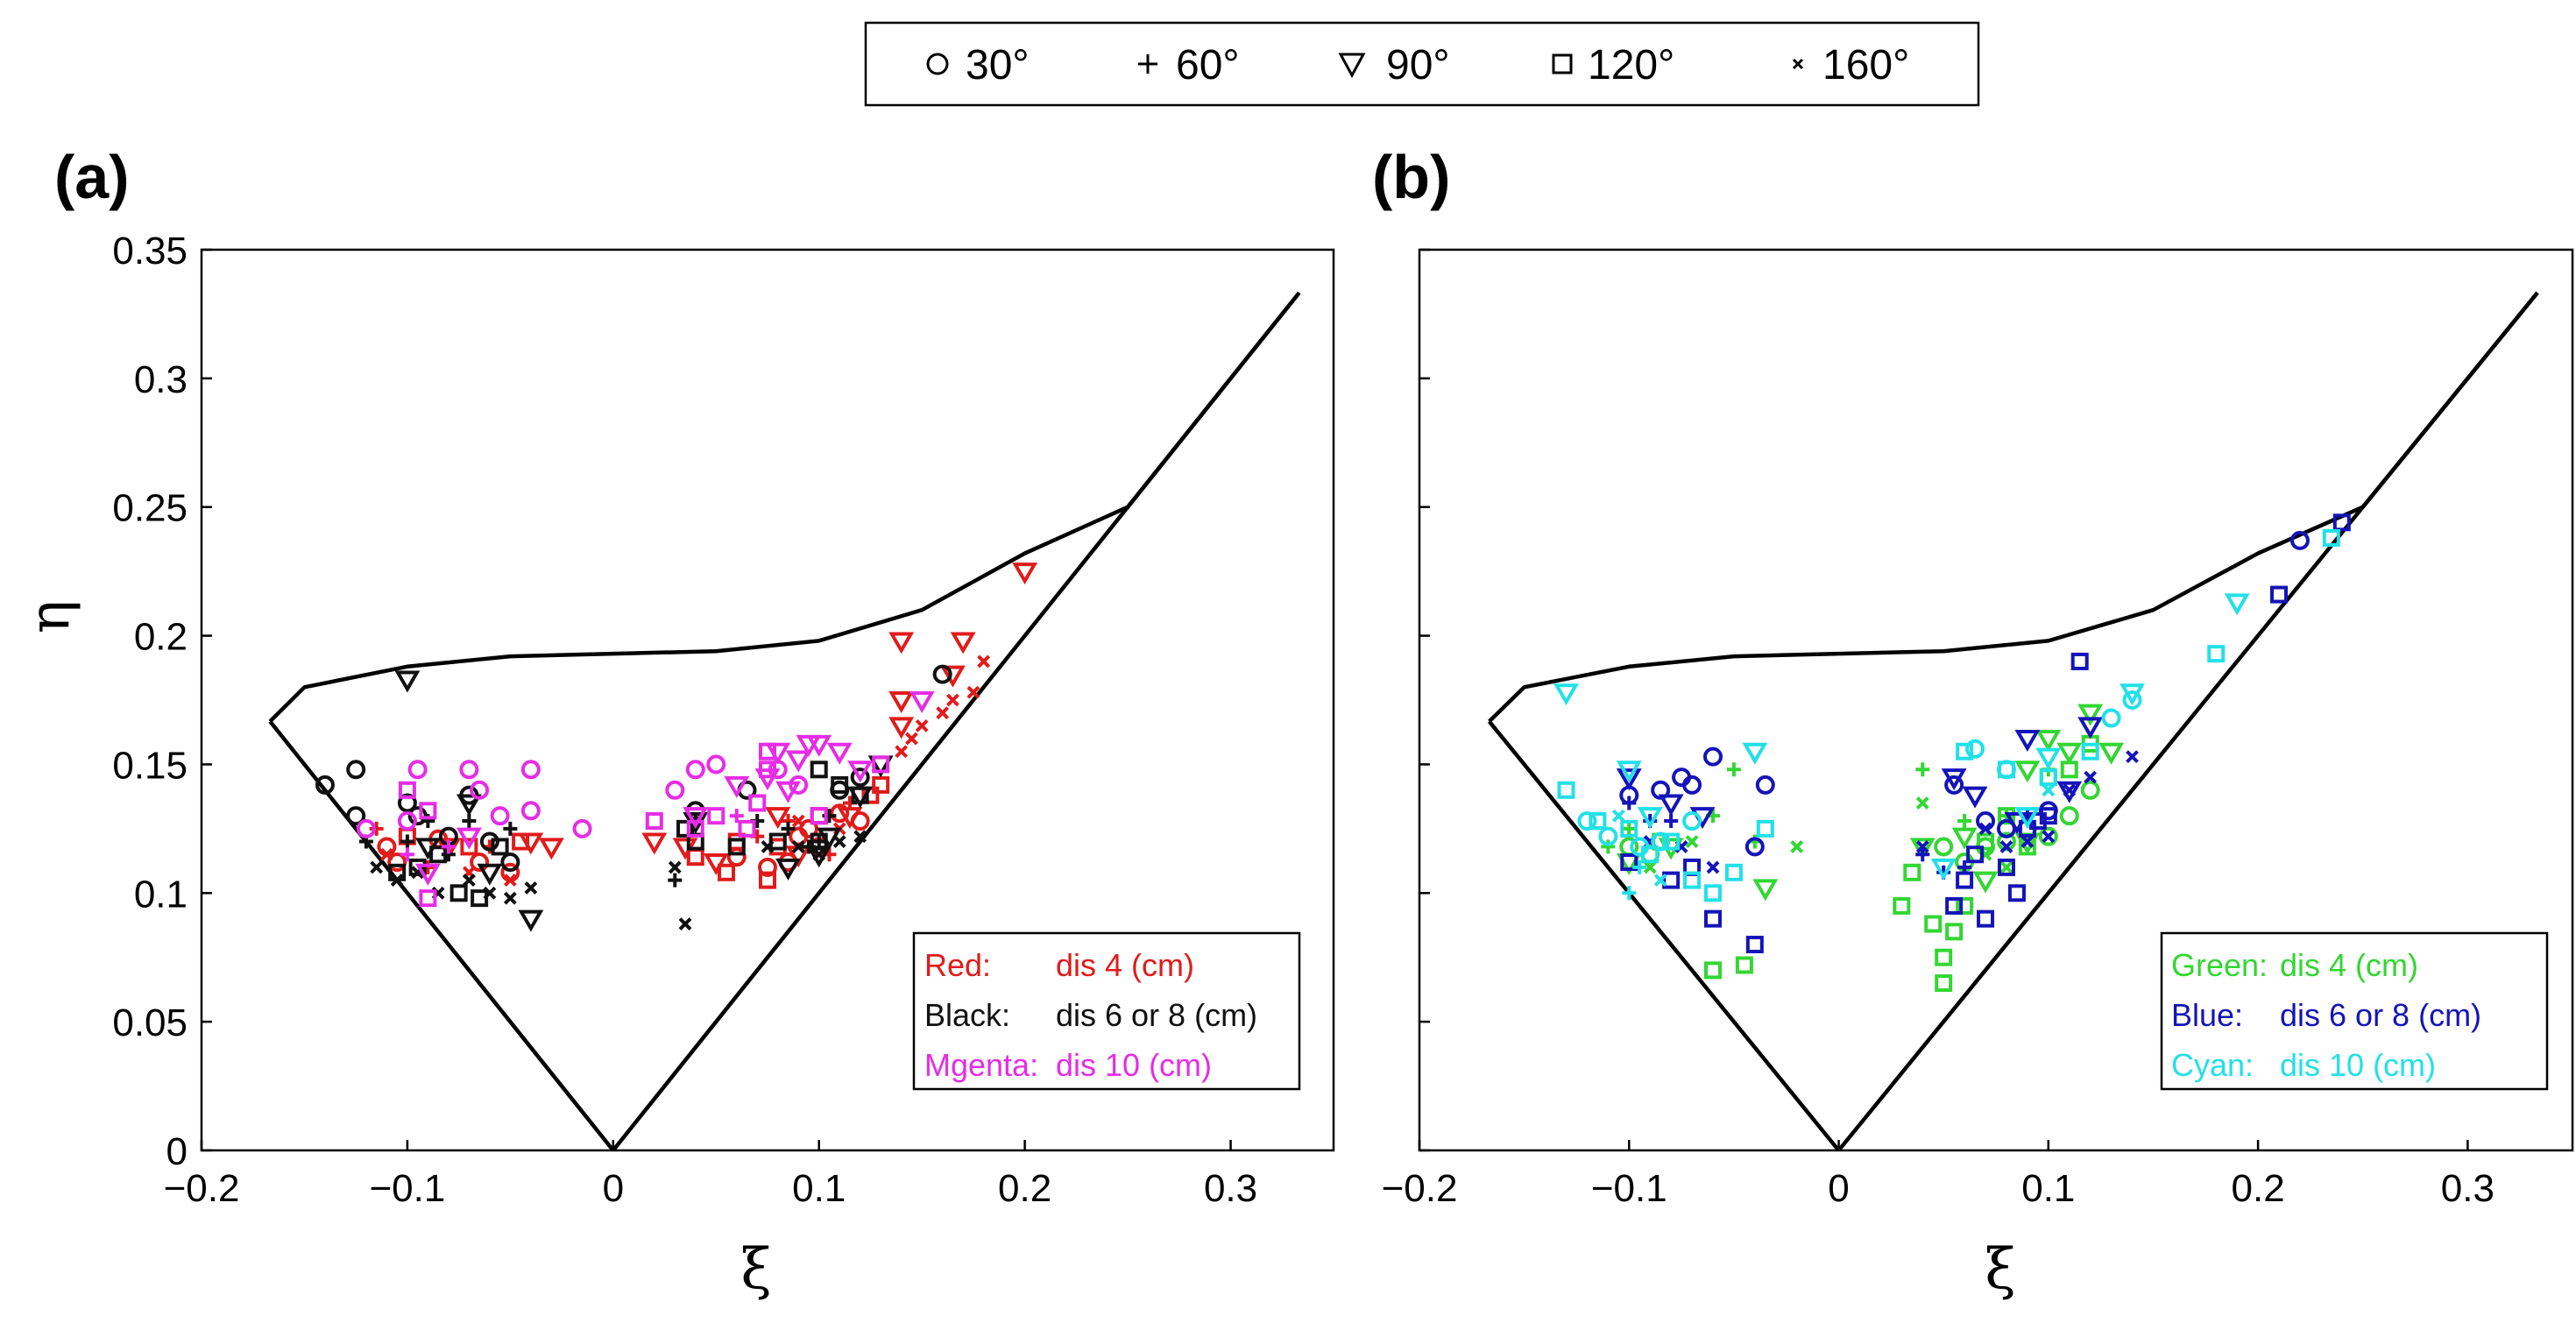 The width and height of the screenshot is (2576, 1330). Describe the element at coordinates (1208, 65) in the screenshot. I see `legend-label-60: 60°` at that location.